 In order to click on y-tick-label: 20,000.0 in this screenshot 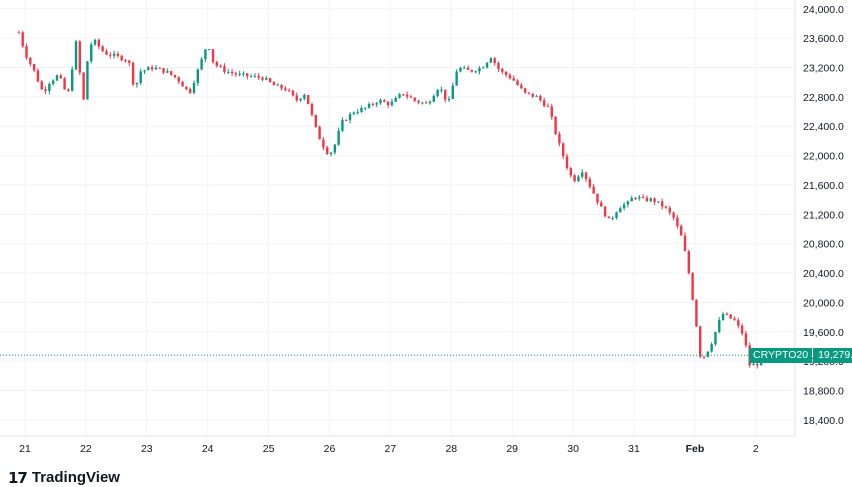, I will do `click(823, 303)`.